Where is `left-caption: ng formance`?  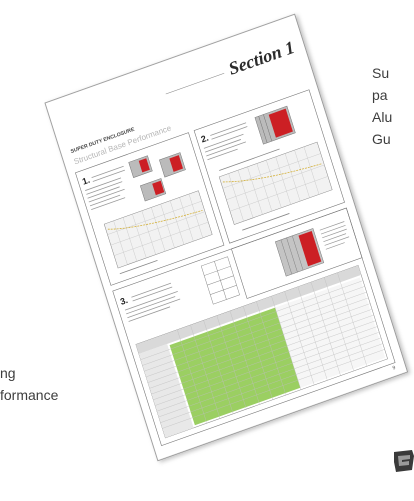
left-caption: ng formance is located at coordinates (29, 384).